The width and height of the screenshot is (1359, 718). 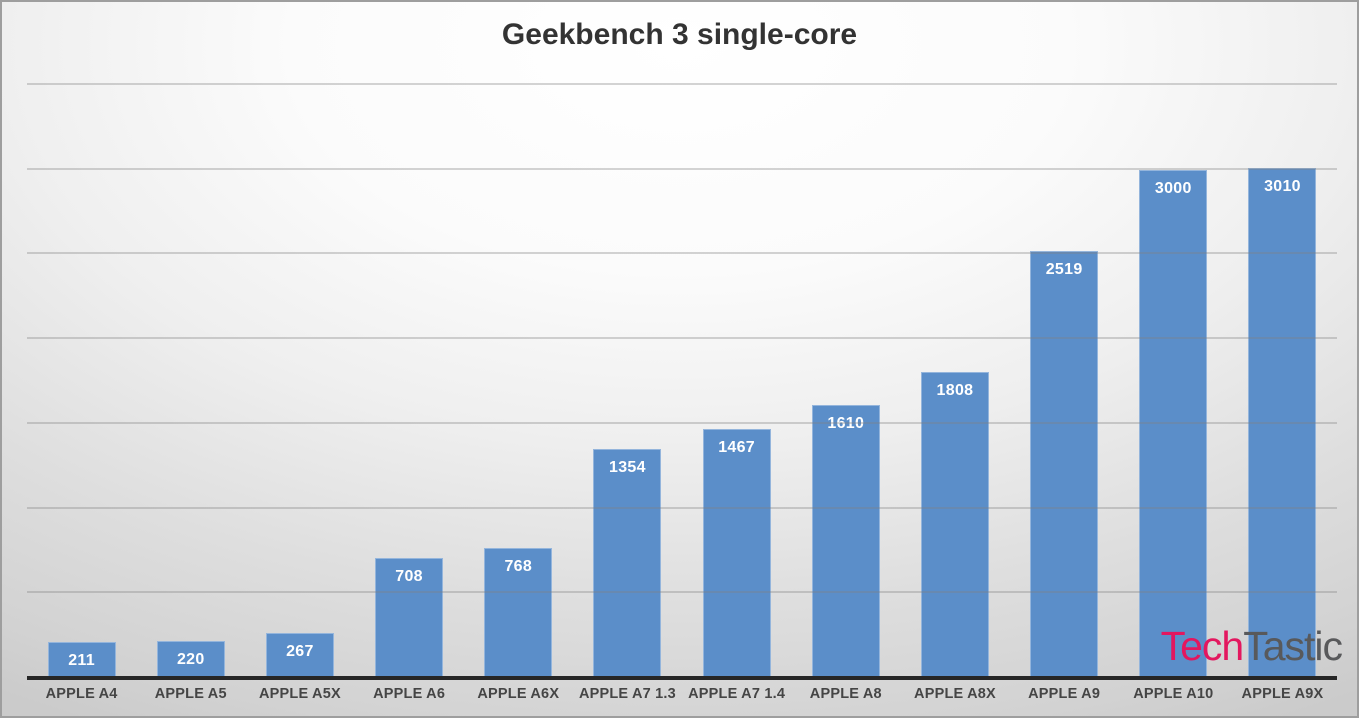 I want to click on x-axis-label-apple-a10: APPLE A10, so click(x=1173, y=694).